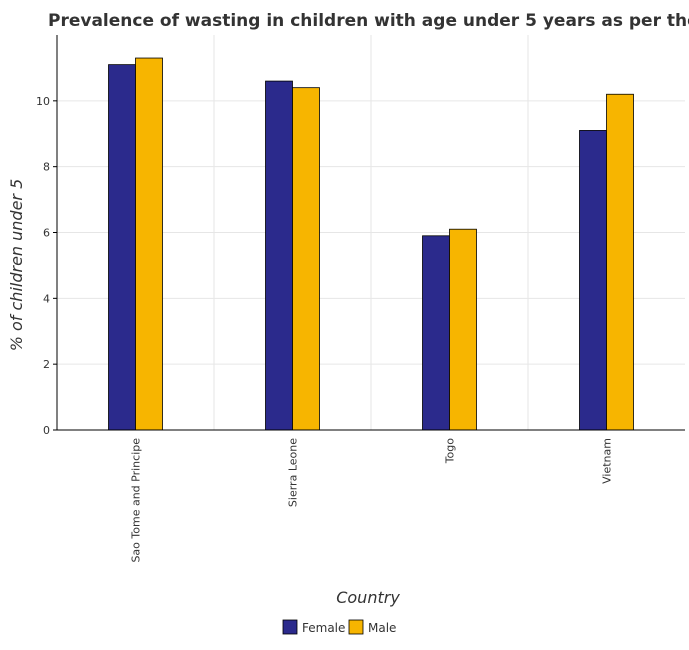 This screenshot has width=689, height=650. I want to click on y-tick-labels: 0 2 4 6 8 10, so click(43, 266).